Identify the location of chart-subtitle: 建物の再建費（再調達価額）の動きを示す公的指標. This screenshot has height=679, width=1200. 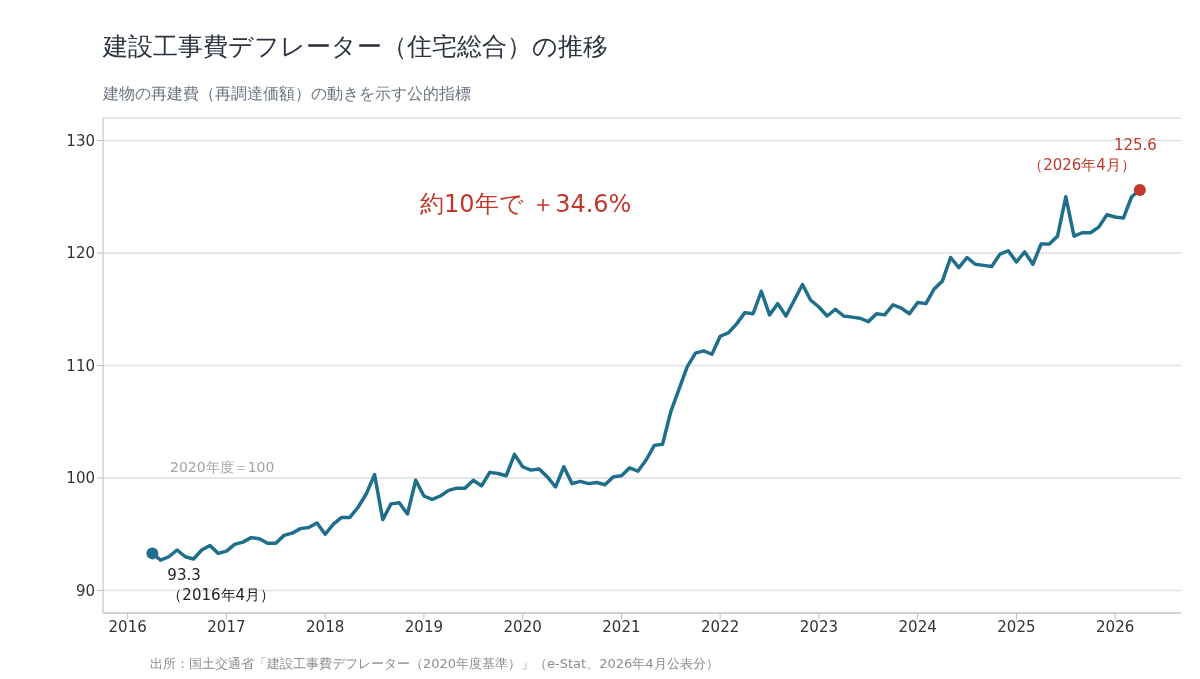
(287, 94).